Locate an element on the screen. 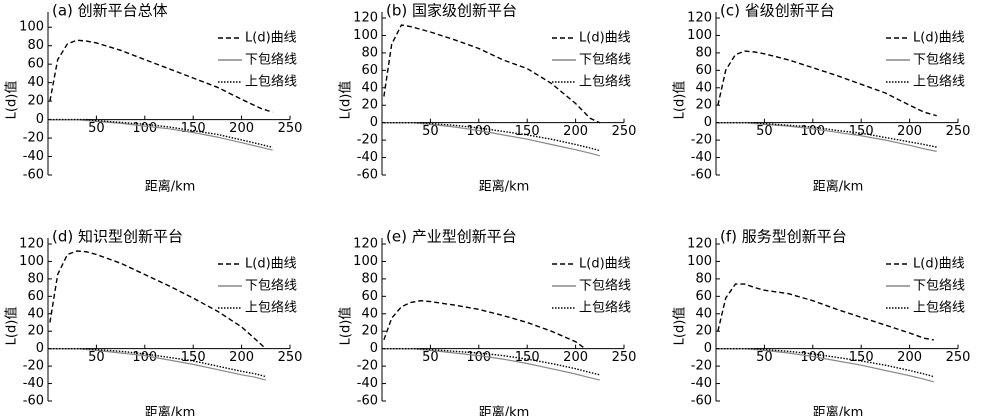  chart-title: (c) 省级创新平台 is located at coordinates (777, 11).